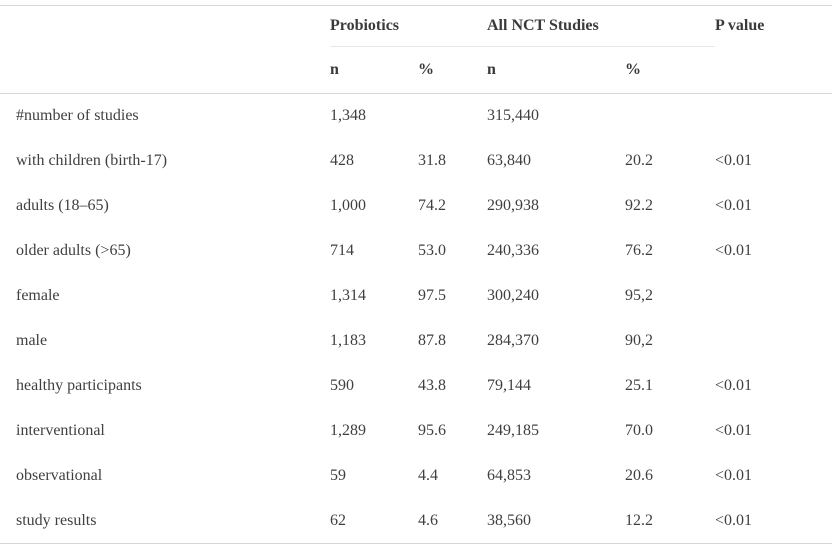 The height and width of the screenshot is (554, 832). Describe the element at coordinates (670, 116) in the screenshot. I see `cell-nct-pct` at that location.